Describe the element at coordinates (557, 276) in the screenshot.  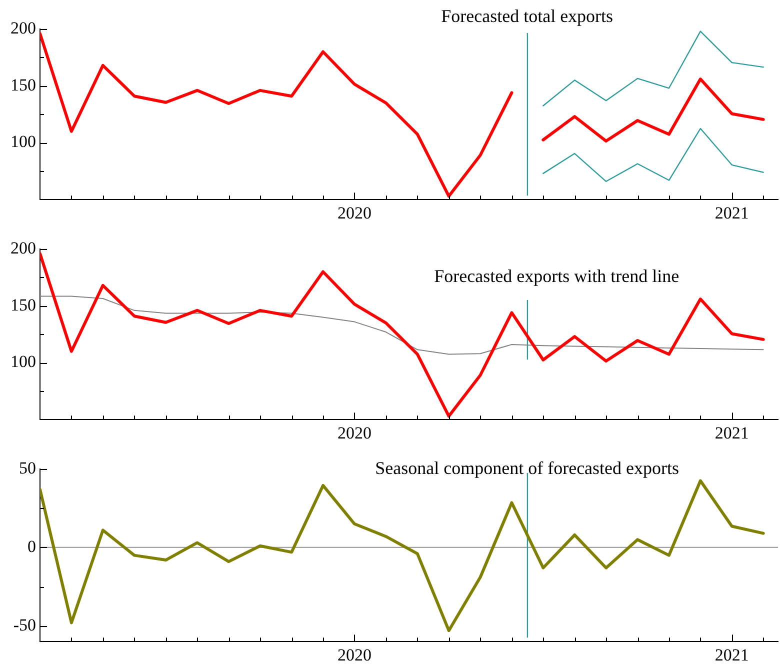
I see `text: Forecasted exports with trend line` at that location.